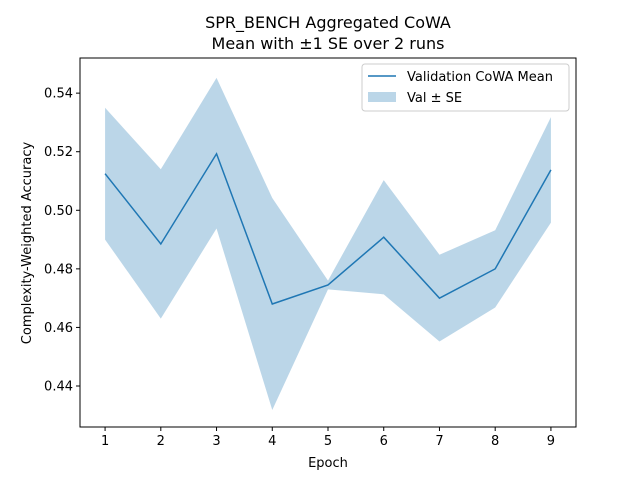 Image resolution: width=640 pixels, height=484 pixels. I want to click on y-axis-label: Complexity-Weighted Accuracy, so click(27, 243).